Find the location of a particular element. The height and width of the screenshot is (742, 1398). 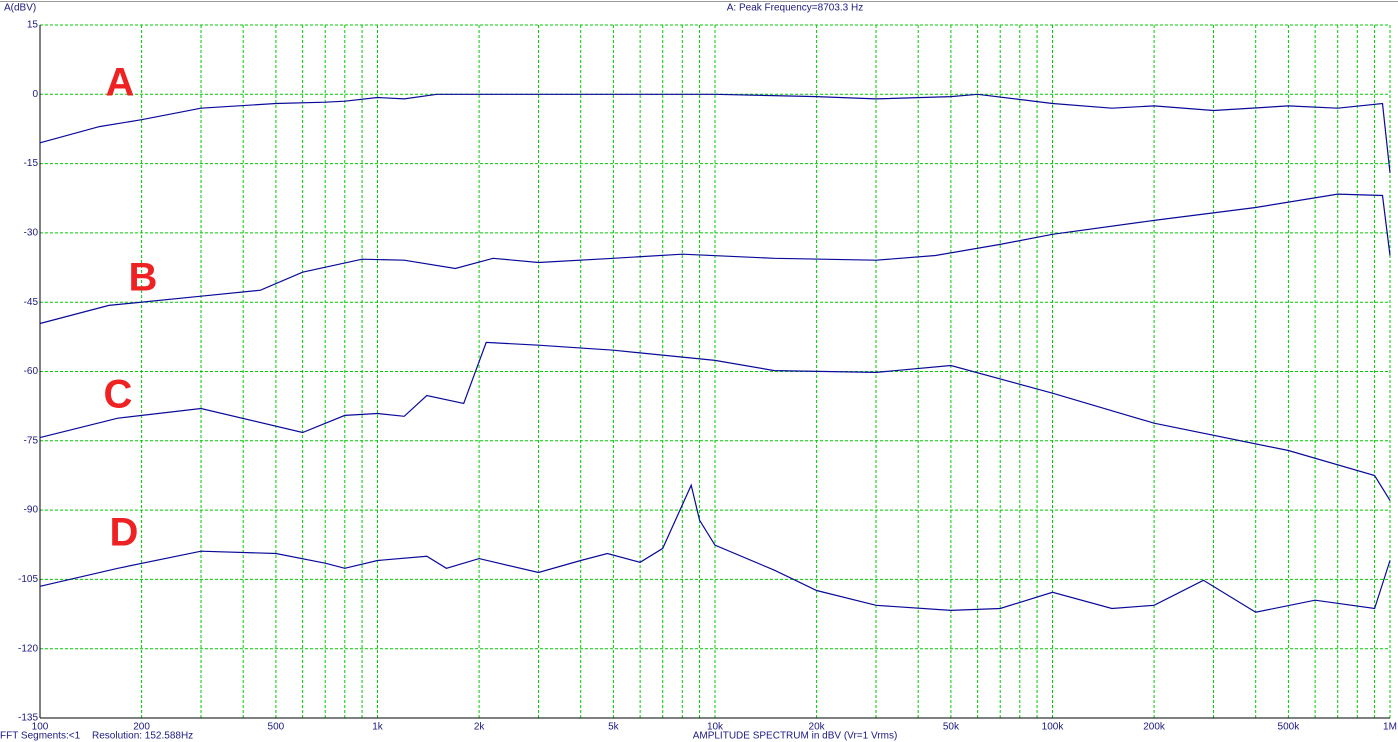

x-tick-label: 200k is located at coordinates (1154, 727).